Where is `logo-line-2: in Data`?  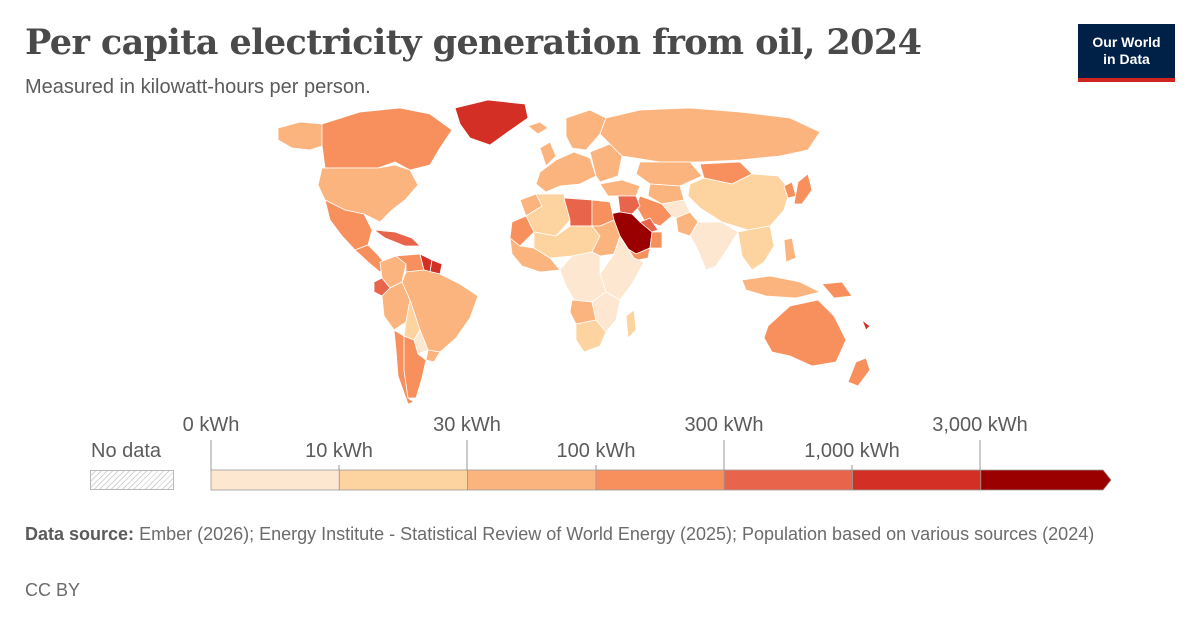 logo-line-2: in Data is located at coordinates (1126, 59).